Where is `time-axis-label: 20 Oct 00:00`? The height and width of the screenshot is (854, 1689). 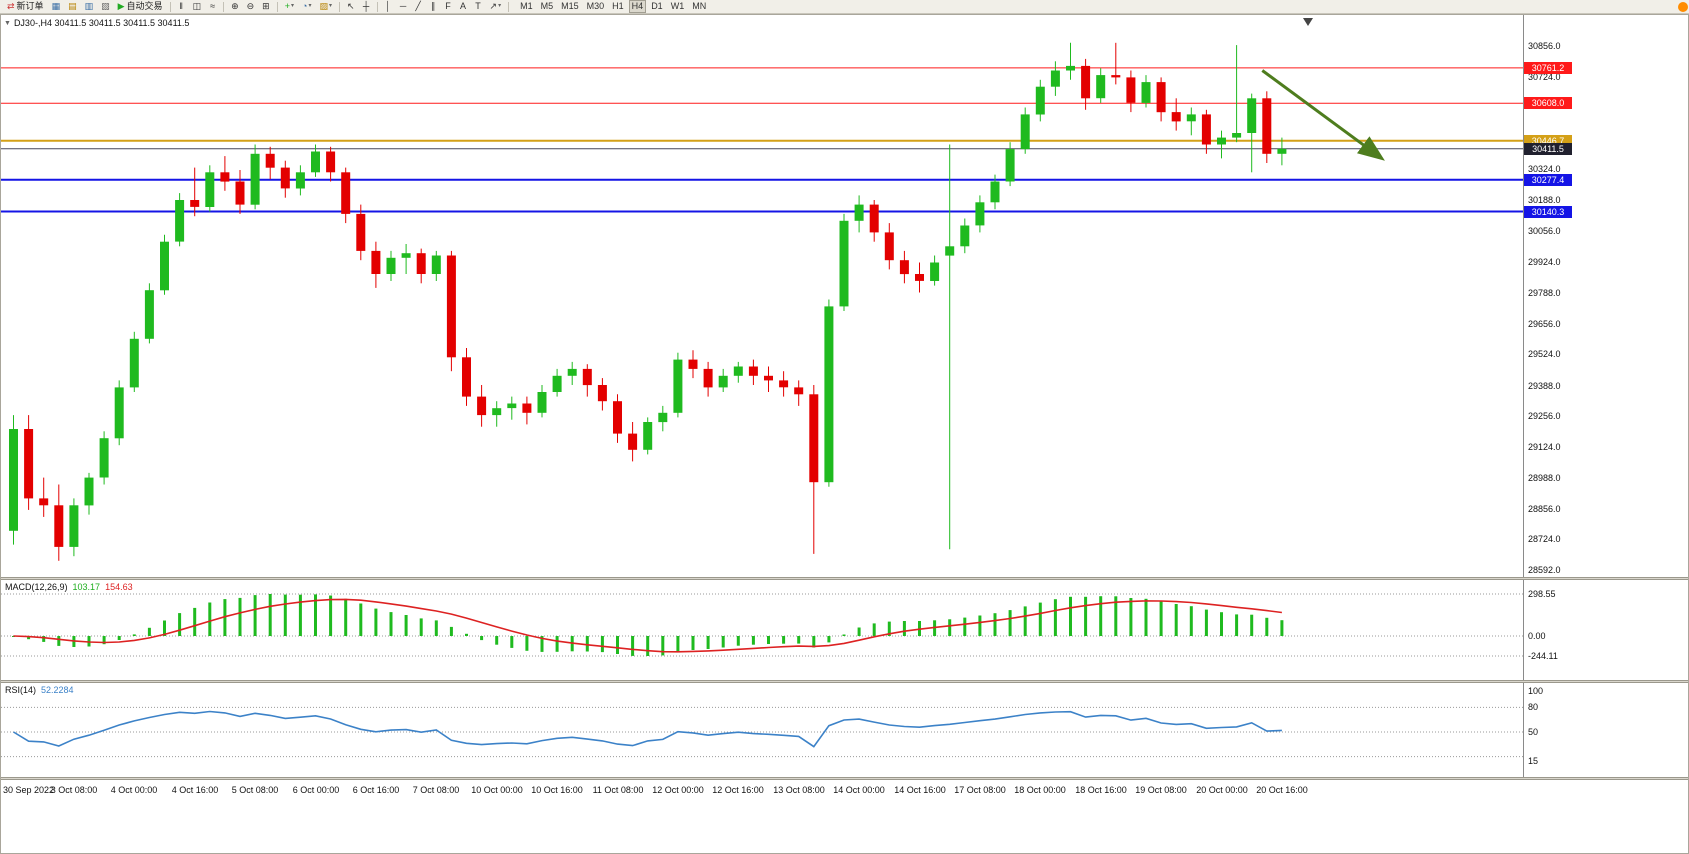 time-axis-label: 20 Oct 00:00 is located at coordinates (1222, 790).